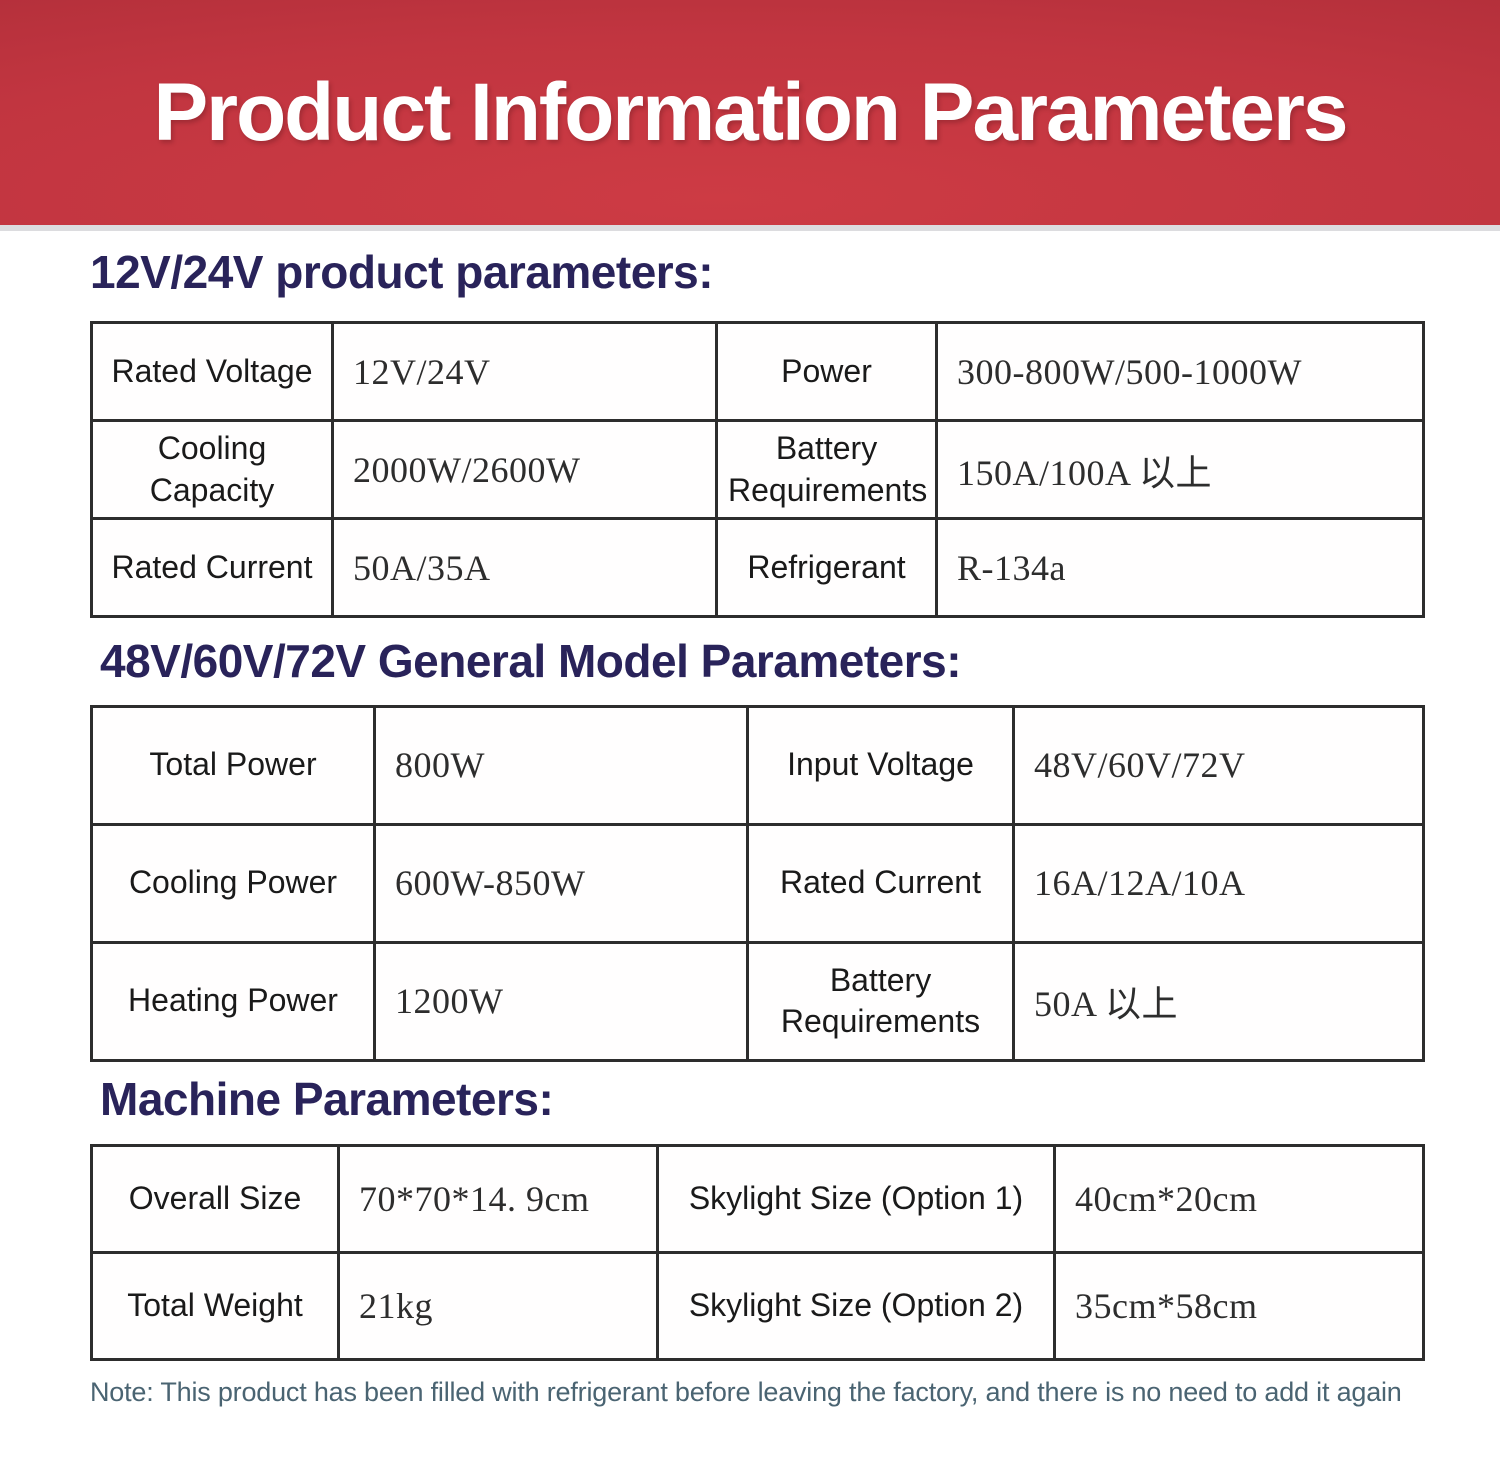  What do you see at coordinates (524, 470) in the screenshot?
I see `param-value: 2000W/2600W` at bounding box center [524, 470].